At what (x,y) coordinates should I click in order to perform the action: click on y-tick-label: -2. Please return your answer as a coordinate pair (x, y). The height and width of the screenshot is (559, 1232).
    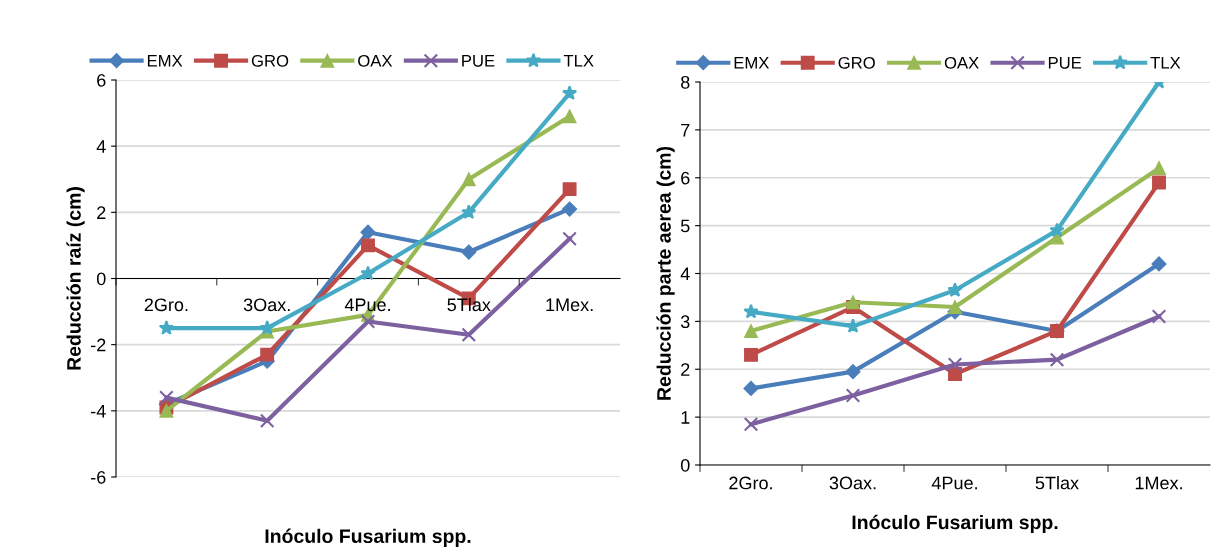
    Looking at the image, I should click on (98, 345).